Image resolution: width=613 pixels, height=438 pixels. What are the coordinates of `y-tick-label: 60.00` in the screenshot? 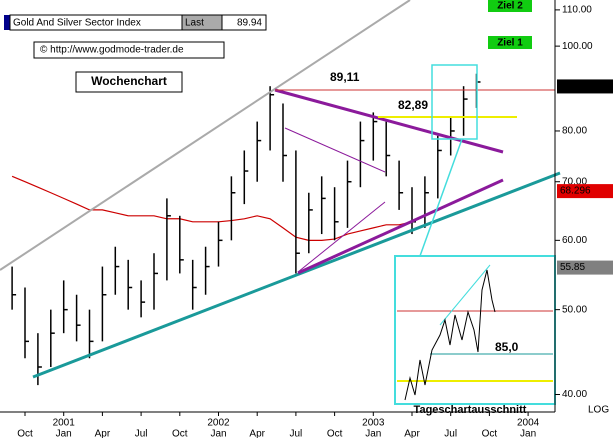 It's located at (574, 240).